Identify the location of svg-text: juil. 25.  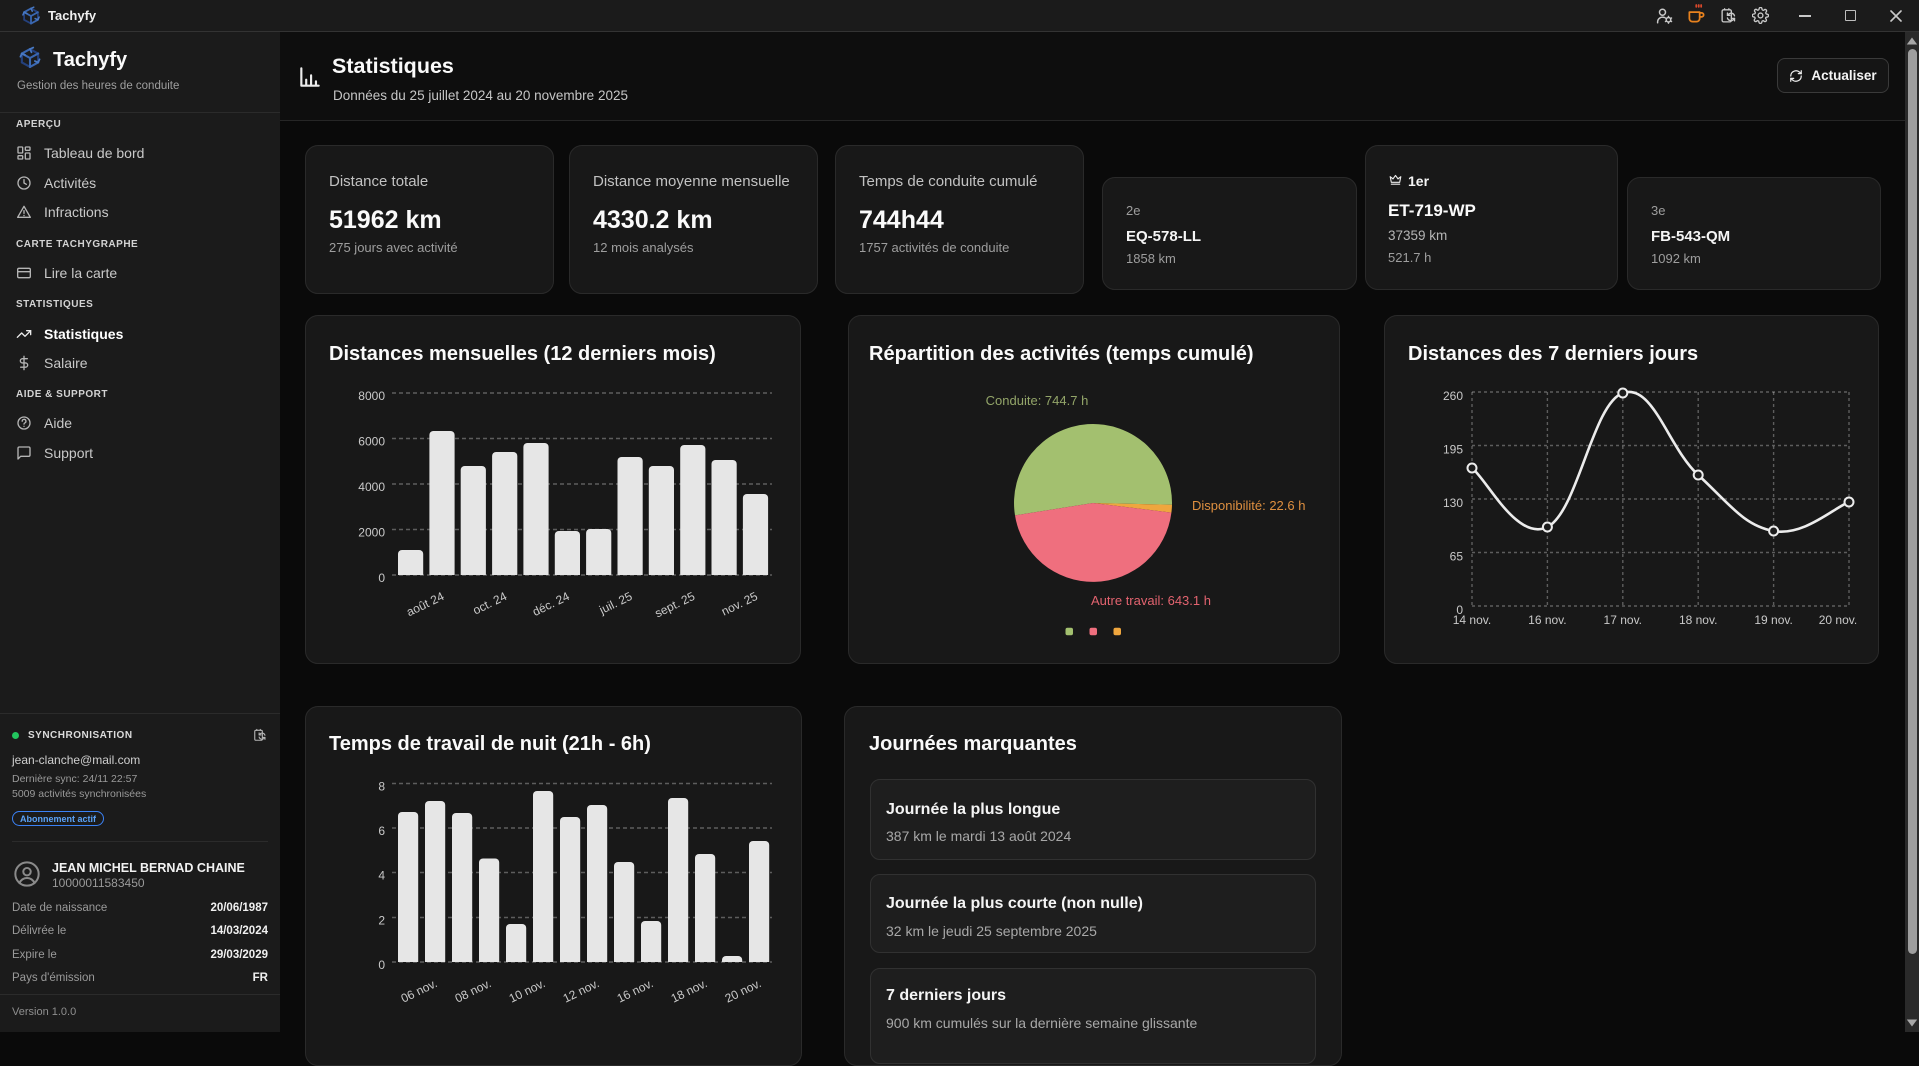
(615, 603).